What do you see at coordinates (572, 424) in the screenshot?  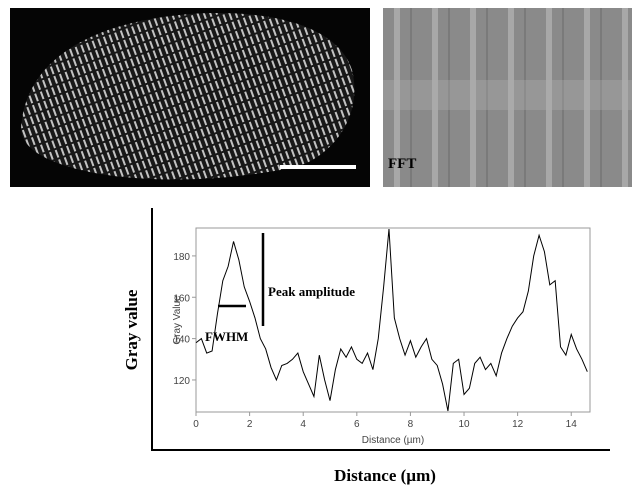 I see `x-tick-label: 14` at bounding box center [572, 424].